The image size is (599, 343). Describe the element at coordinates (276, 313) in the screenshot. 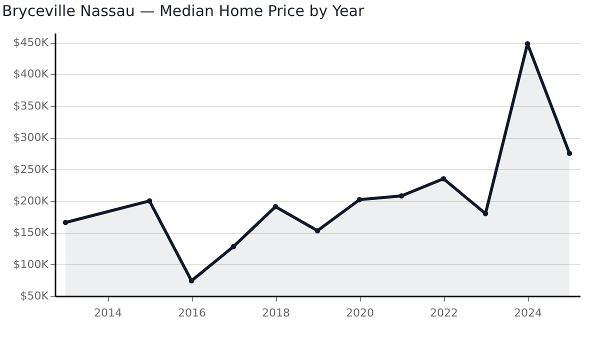

I see `x-tick-label: 2018` at that location.